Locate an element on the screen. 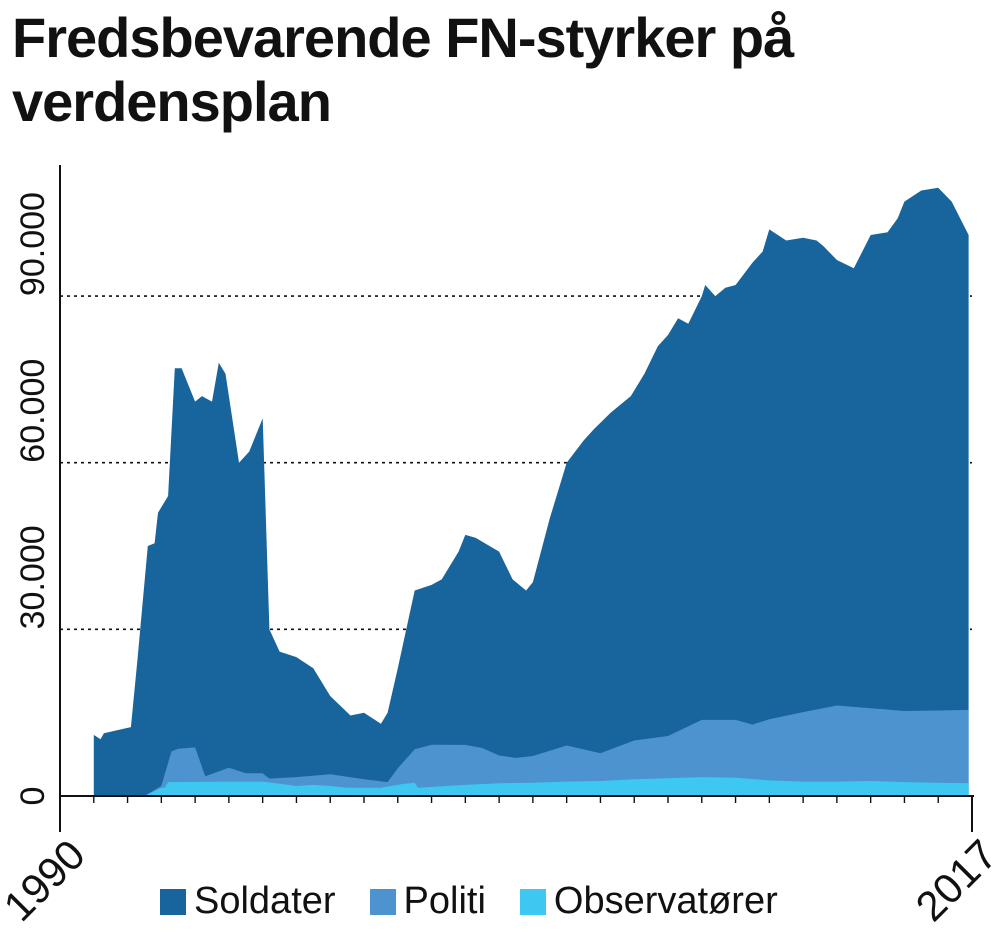 This screenshot has width=1004, height=940. chart-title: Fredsbevarende FN-styrker på verdensplan is located at coordinates (403, 69).